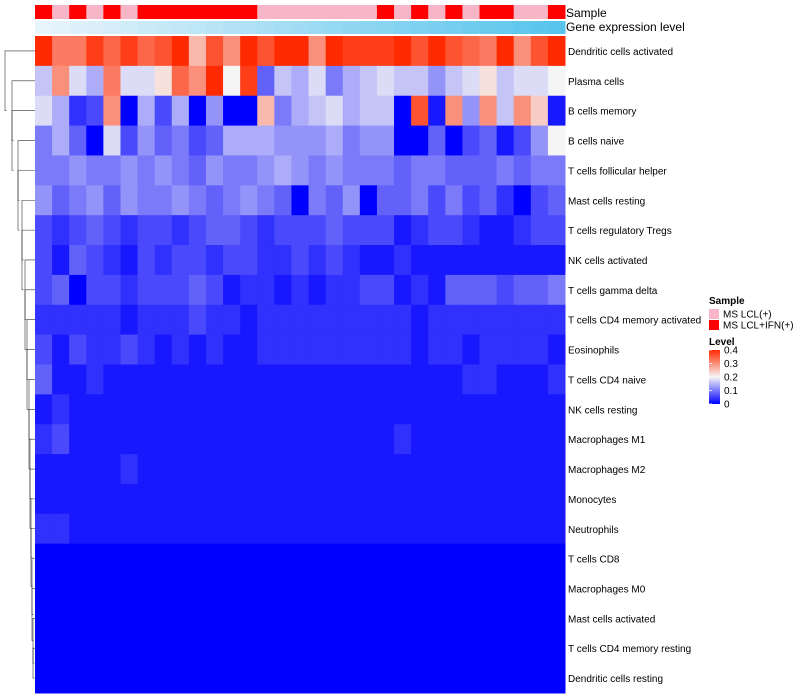 This screenshot has height=700, width=800. Describe the element at coordinates (19, 364) in the screenshot. I see `row-dendrogram` at that location.